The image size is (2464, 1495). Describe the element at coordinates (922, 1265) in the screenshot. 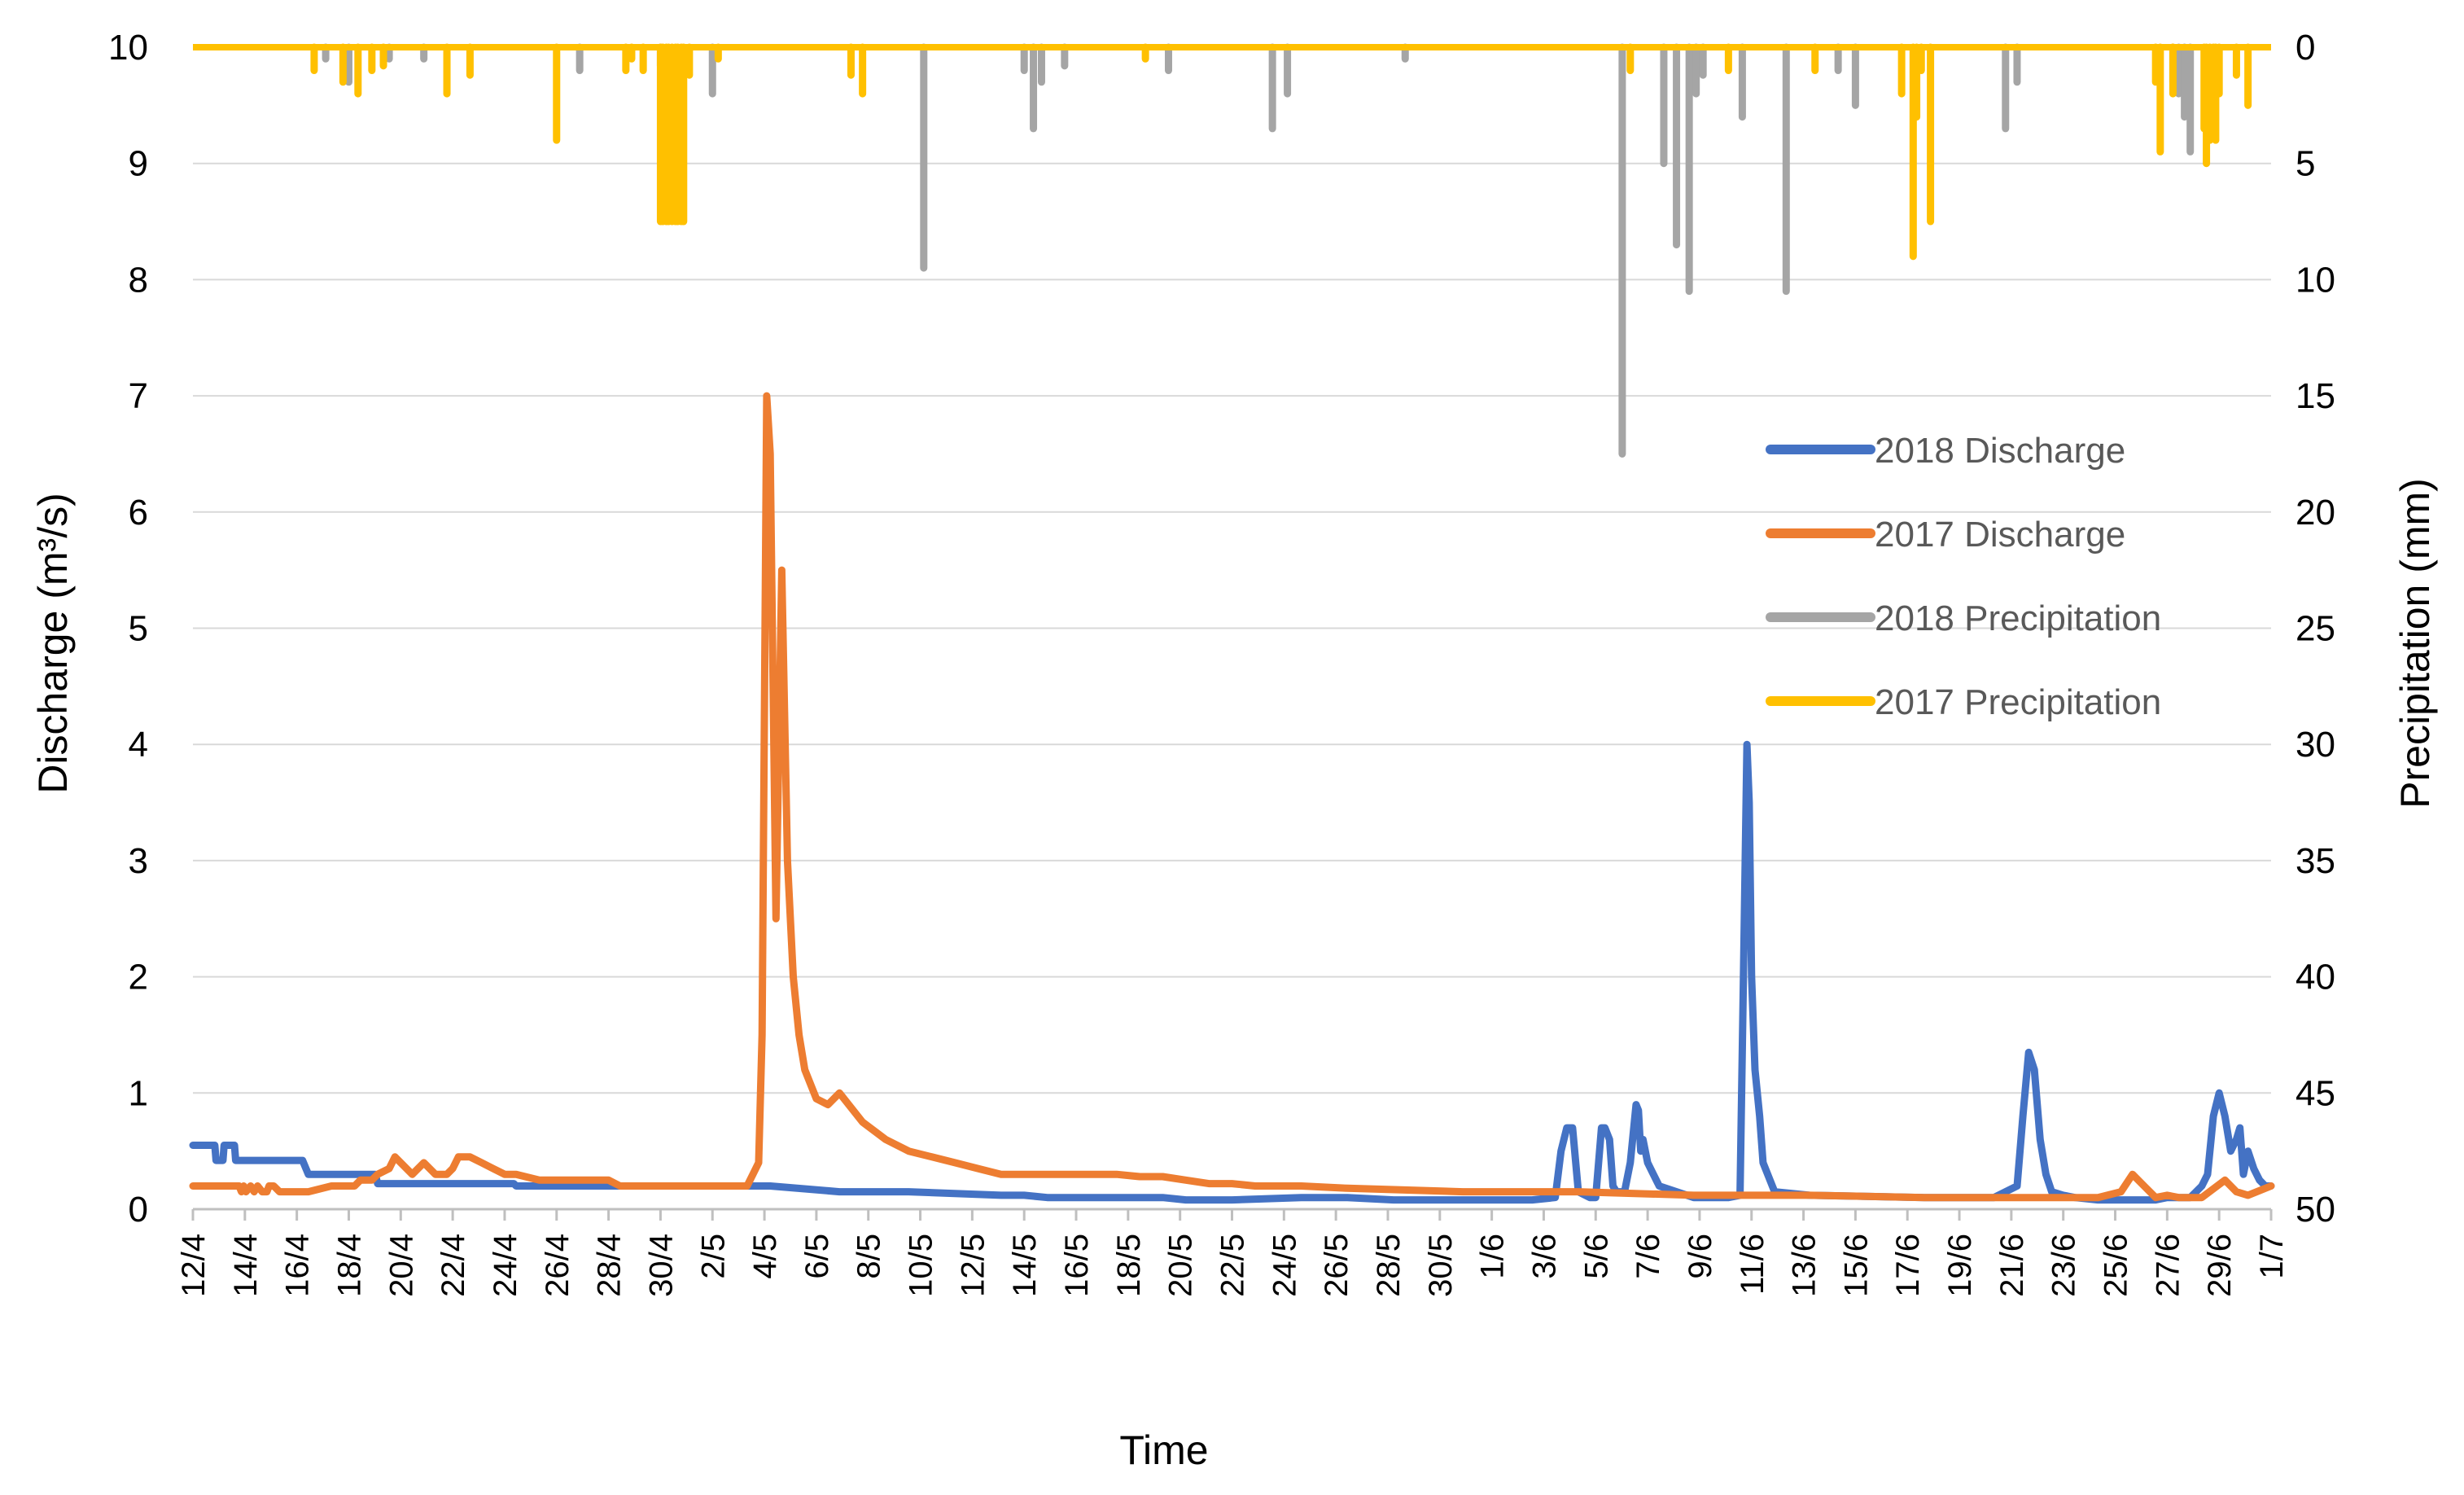

I see `x-tick-label: 10/5` at that location.